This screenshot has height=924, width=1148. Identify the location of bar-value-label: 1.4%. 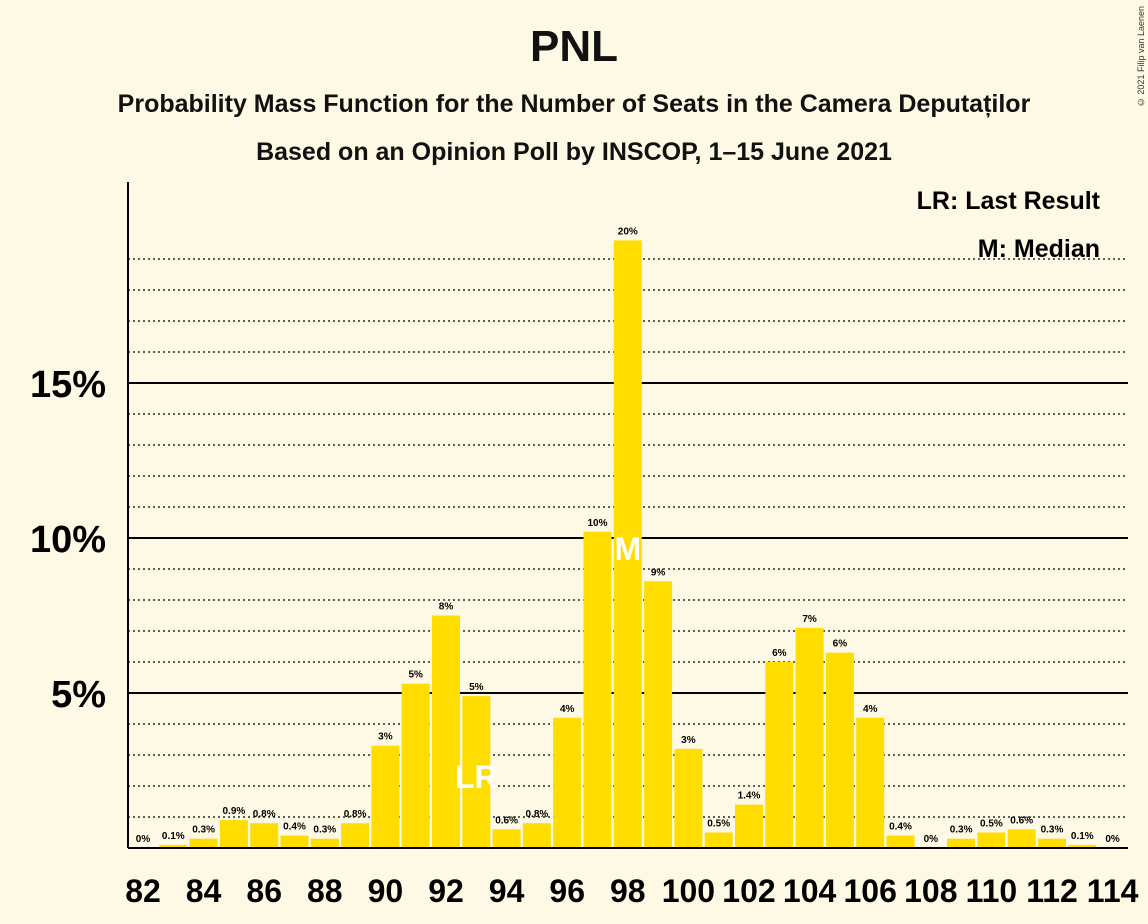
(749, 796).